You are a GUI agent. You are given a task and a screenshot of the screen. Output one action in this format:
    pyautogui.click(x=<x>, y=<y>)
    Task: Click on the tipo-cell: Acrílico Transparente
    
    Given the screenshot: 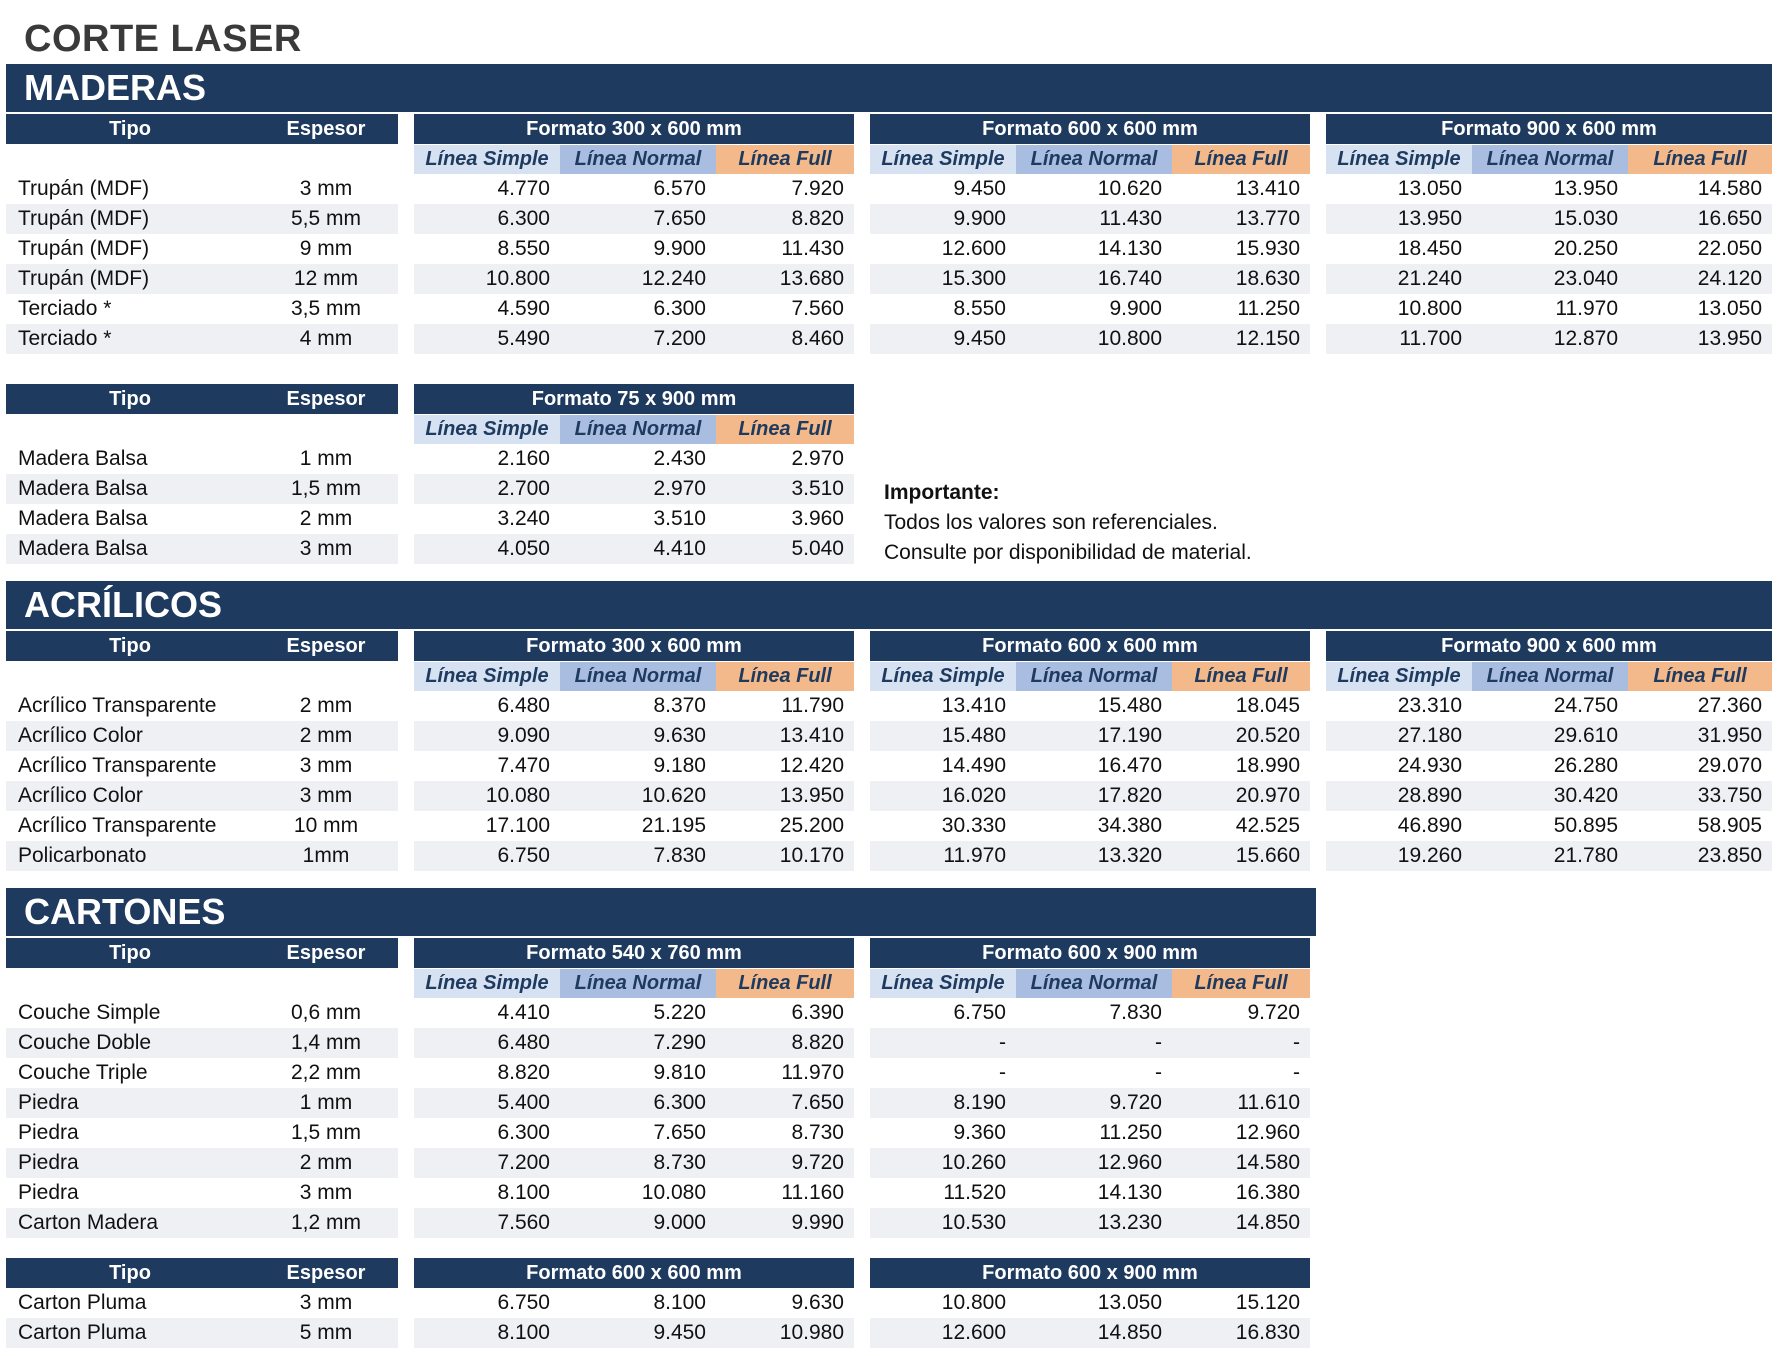 What is the action you would take?
    pyautogui.click(x=117, y=705)
    